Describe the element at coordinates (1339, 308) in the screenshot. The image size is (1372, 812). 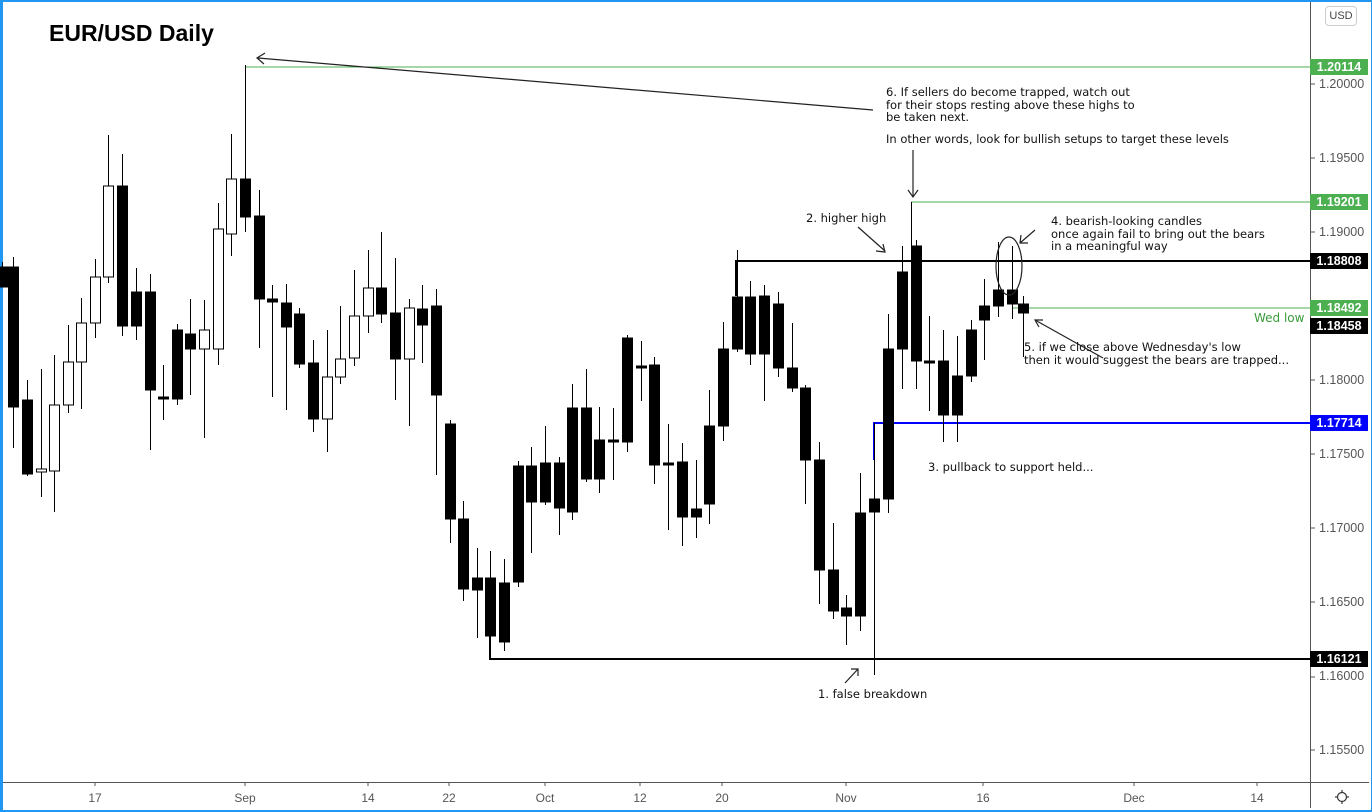
I see `price-label-1.18492: 1.18492` at that location.